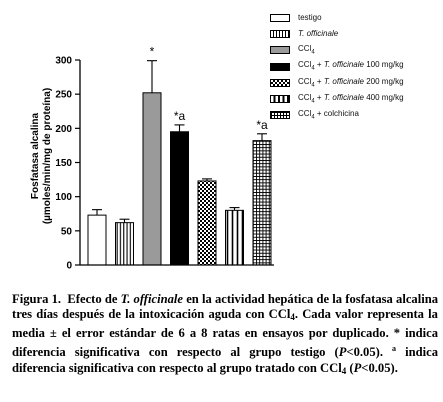 The width and height of the screenshot is (443, 402). I want to click on figure-label: Figura 1., so click(37, 299).